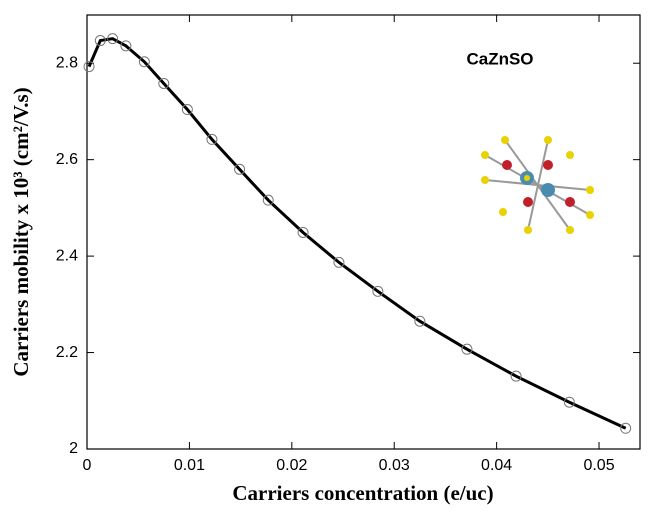  Describe the element at coordinates (67, 352) in the screenshot. I see `y-tick-label: 2.2` at that location.